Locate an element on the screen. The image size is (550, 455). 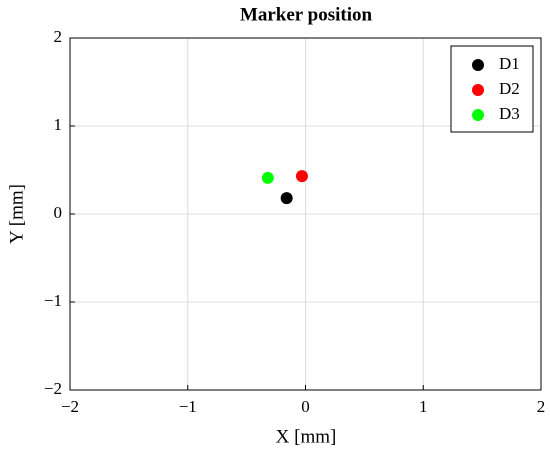
y-tick-label: 0 is located at coordinates (58, 212).